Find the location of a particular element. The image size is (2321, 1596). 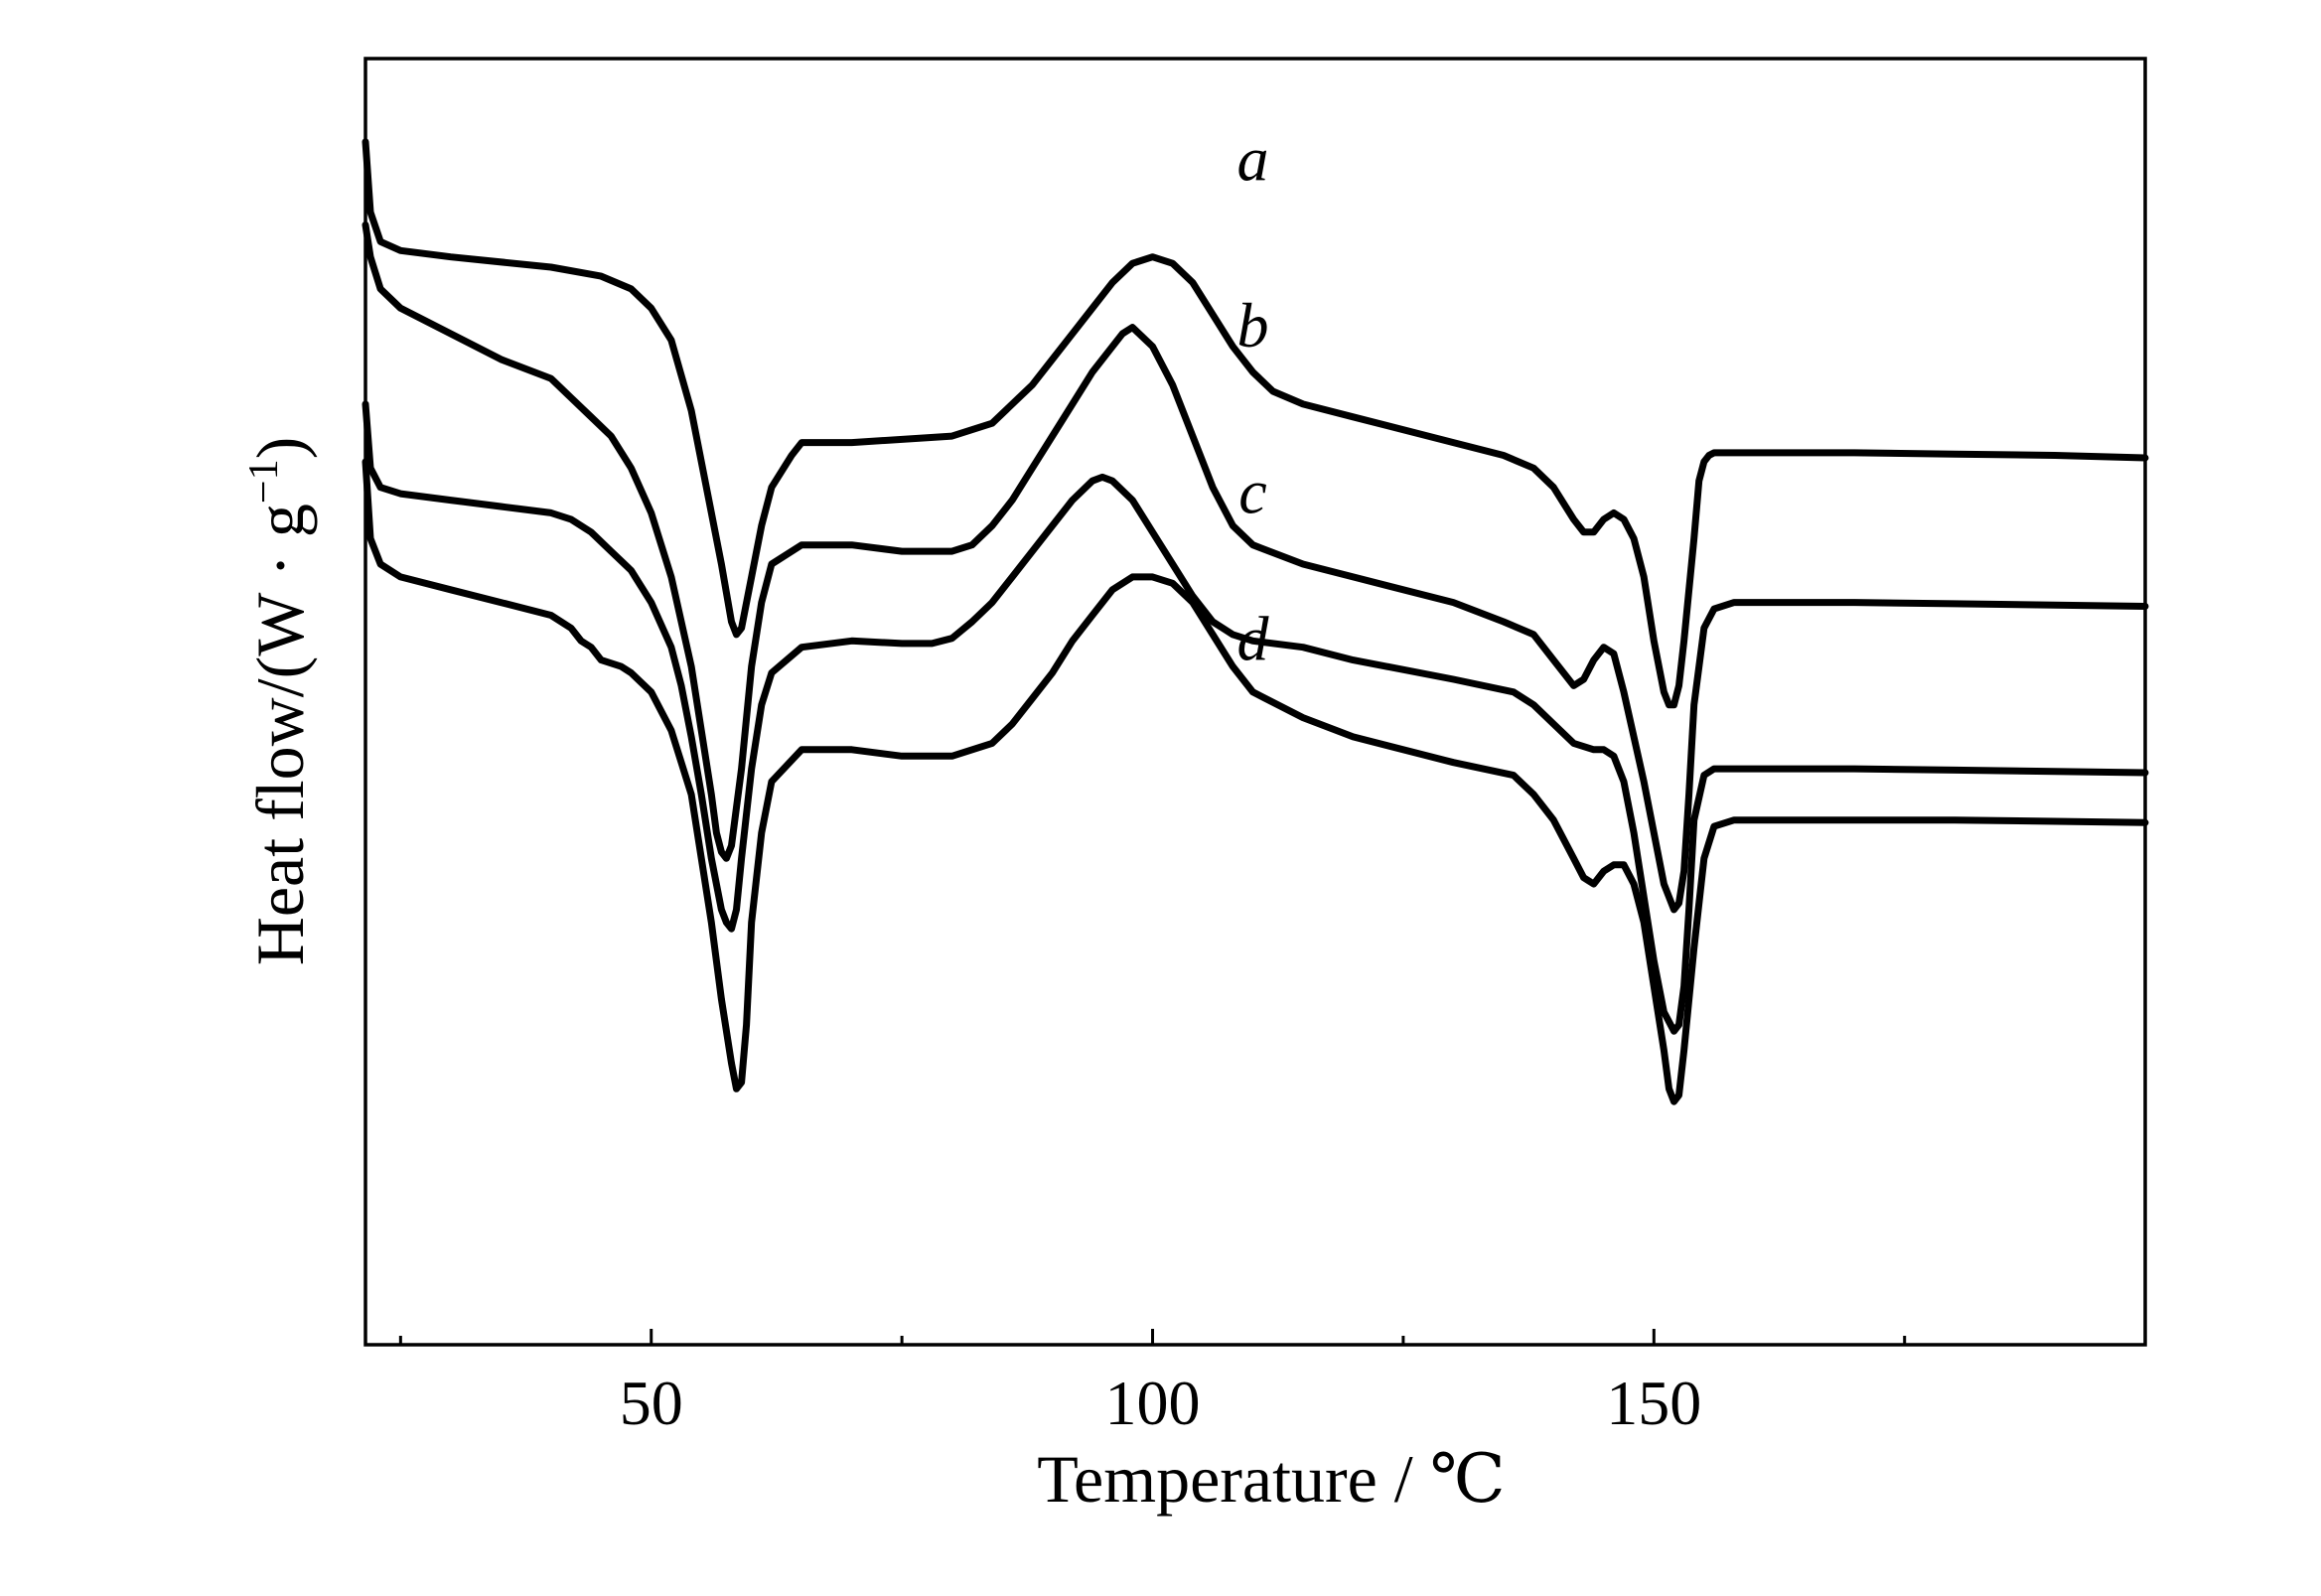

x-ticks is located at coordinates (1152, 1337).